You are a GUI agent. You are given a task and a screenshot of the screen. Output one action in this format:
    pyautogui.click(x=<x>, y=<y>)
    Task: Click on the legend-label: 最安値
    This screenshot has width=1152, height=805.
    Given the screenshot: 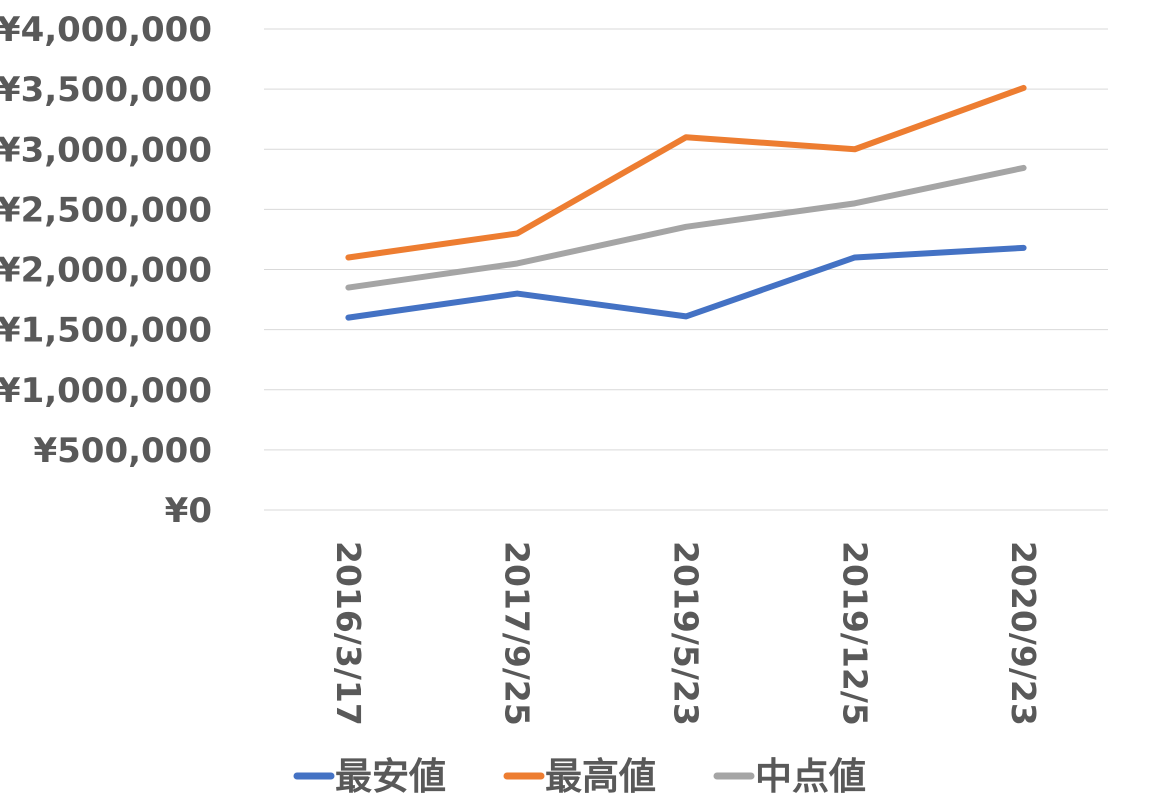 What is the action you would take?
    pyautogui.click(x=390, y=776)
    